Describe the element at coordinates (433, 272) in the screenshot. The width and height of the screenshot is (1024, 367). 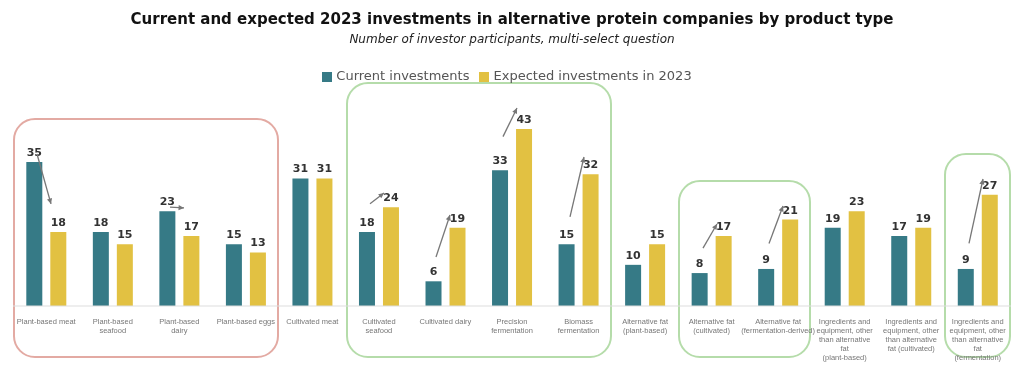
I see `data-label: 6` at that location.